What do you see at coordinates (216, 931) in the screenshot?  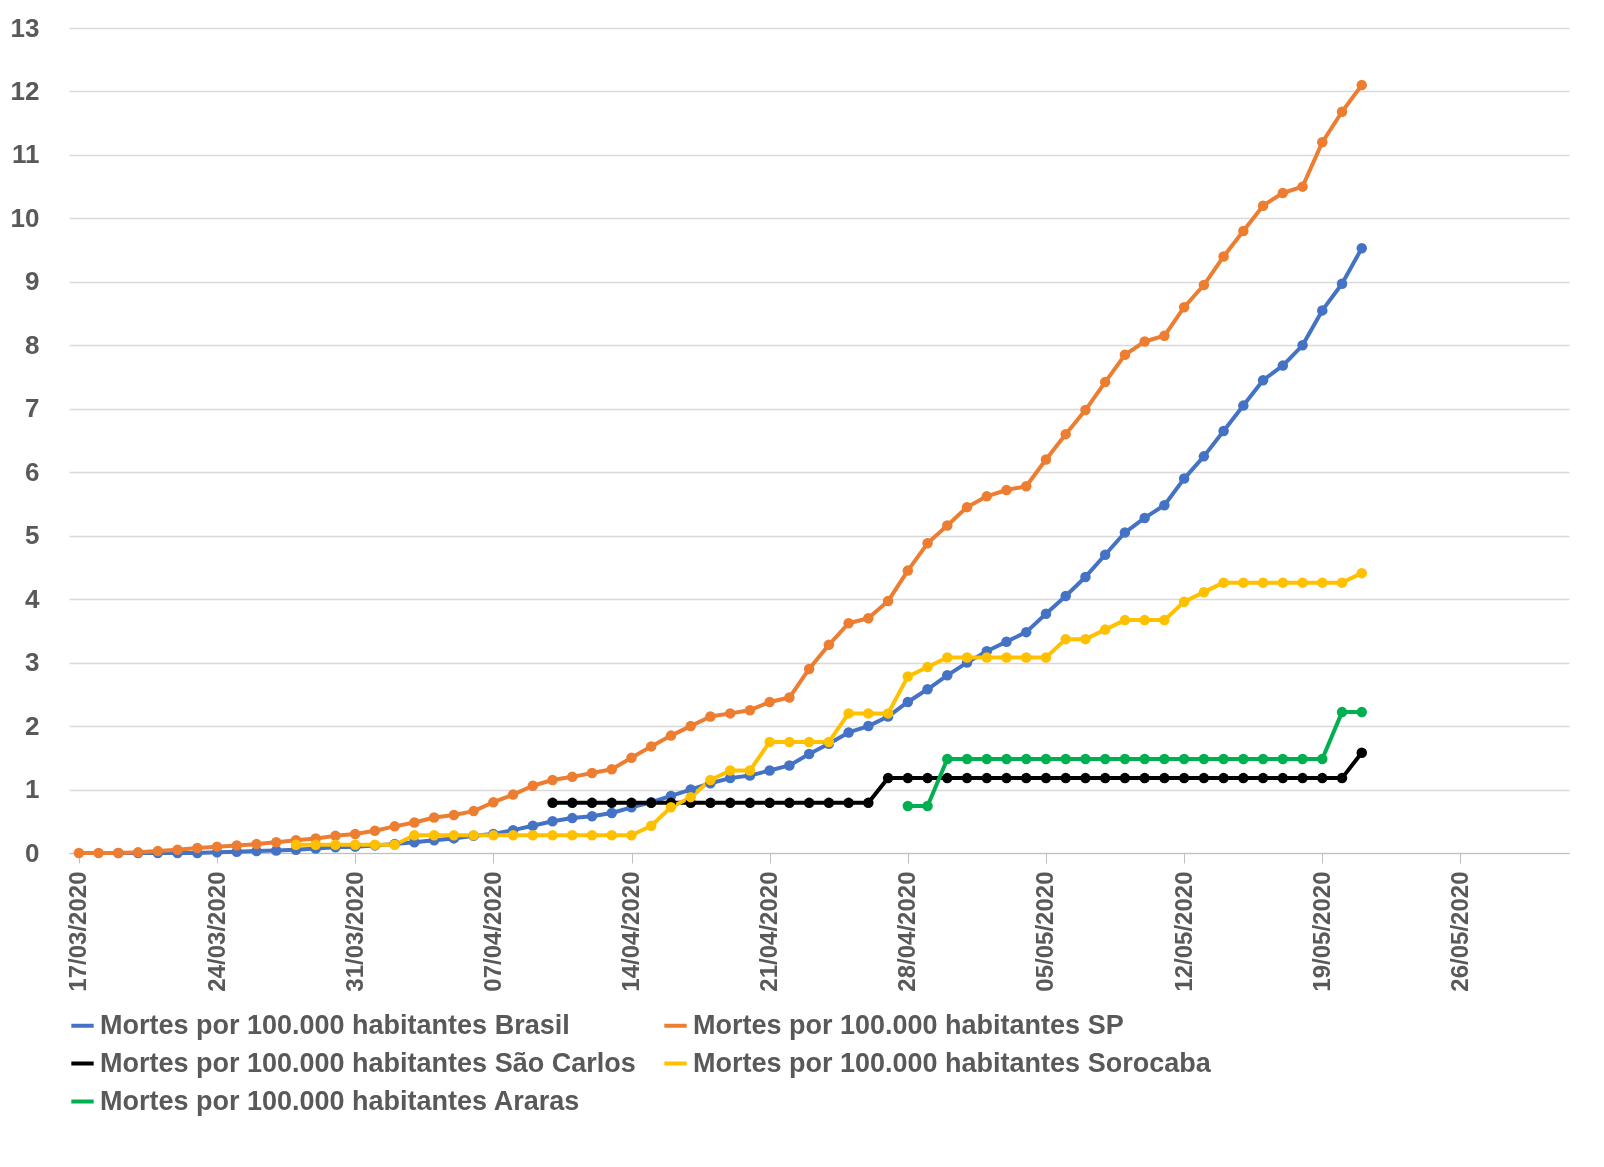 I see `x-tick-label: 24/03/2020` at bounding box center [216, 931].